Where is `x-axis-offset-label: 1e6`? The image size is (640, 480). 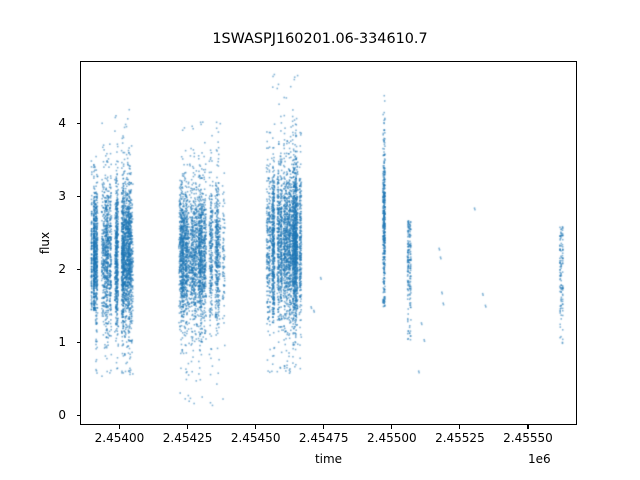 x-axis-offset-label: 1e6 is located at coordinates (539, 459).